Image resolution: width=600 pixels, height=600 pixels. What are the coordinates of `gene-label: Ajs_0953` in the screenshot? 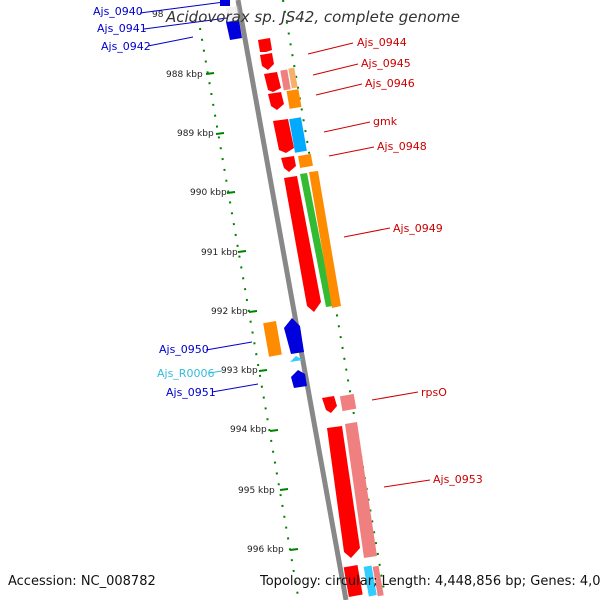 It's located at (458, 479).